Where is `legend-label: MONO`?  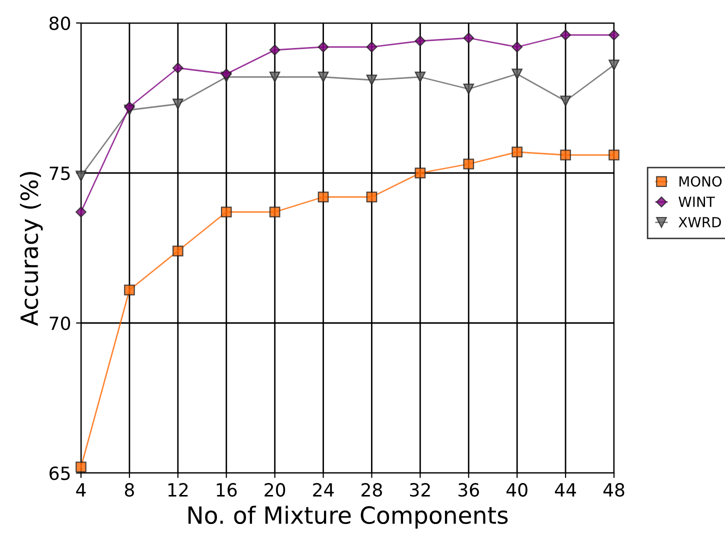
legend-label: MONO is located at coordinates (701, 181).